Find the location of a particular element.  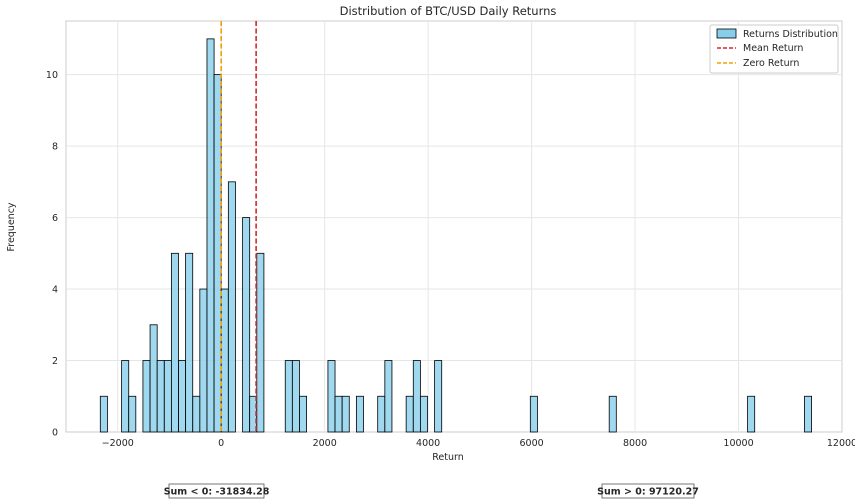

reference-lines is located at coordinates (238, 226).